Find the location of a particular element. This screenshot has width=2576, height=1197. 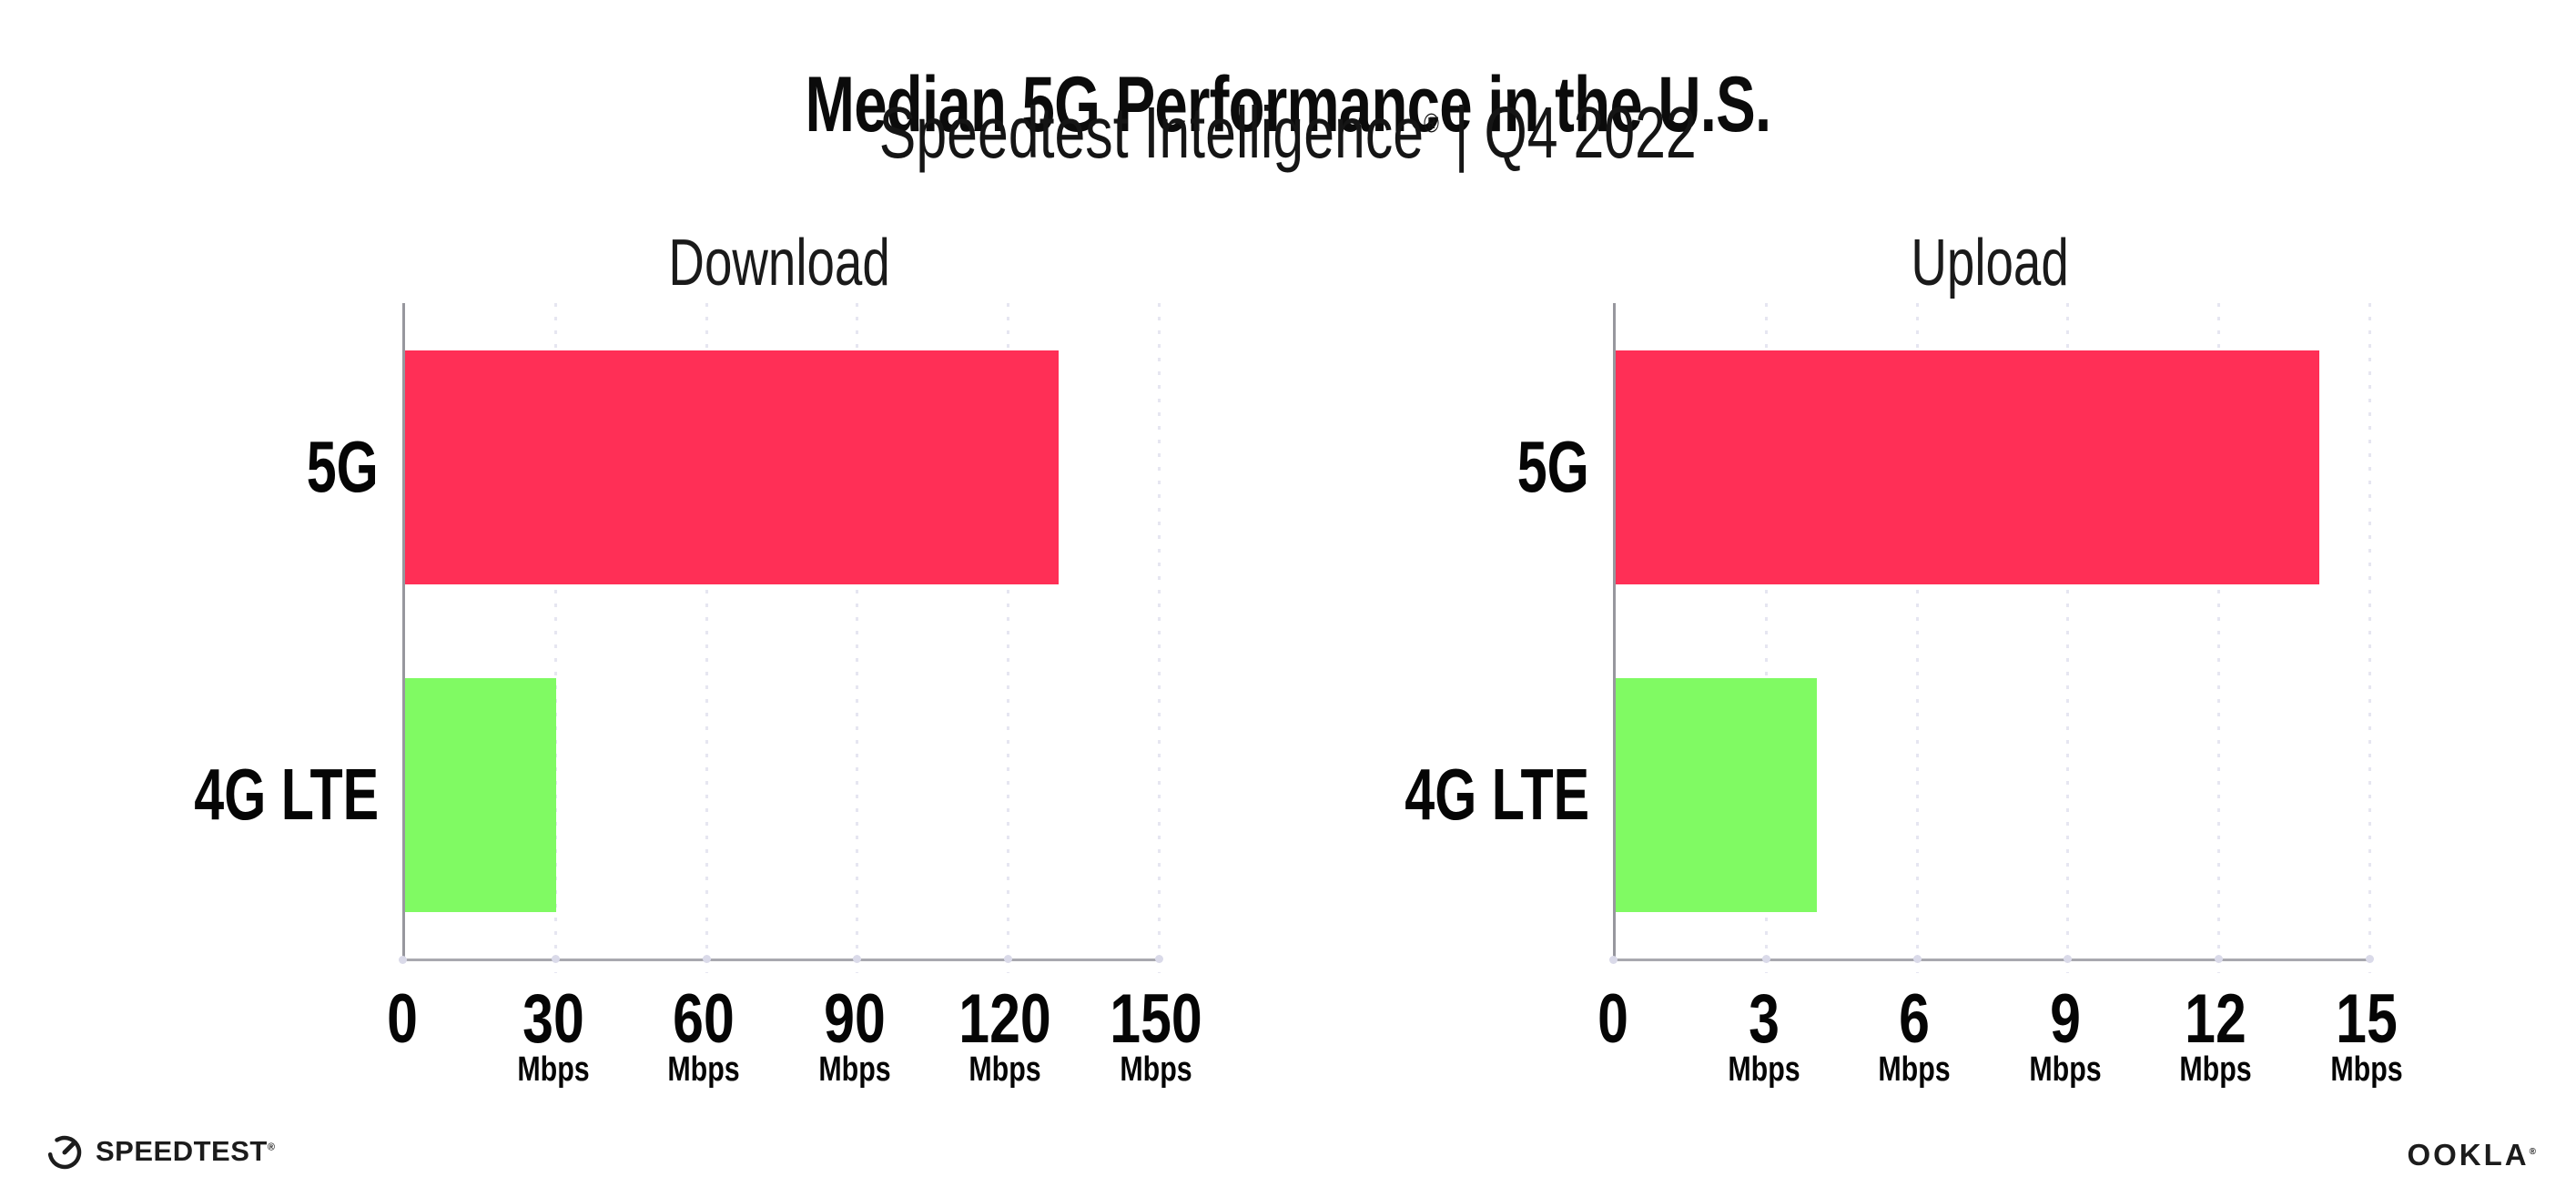

tick-label: 12 is located at coordinates (2216, 1019).